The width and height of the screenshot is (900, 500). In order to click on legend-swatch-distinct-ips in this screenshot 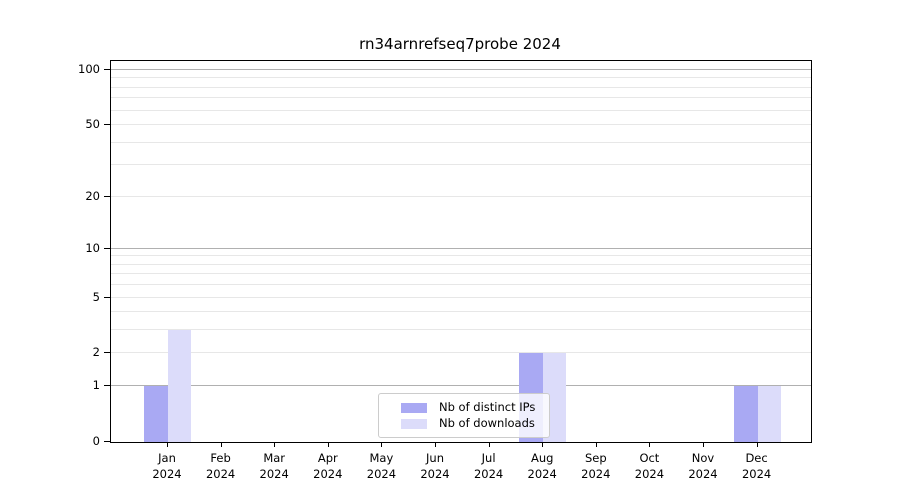, I will do `click(414, 407)`.